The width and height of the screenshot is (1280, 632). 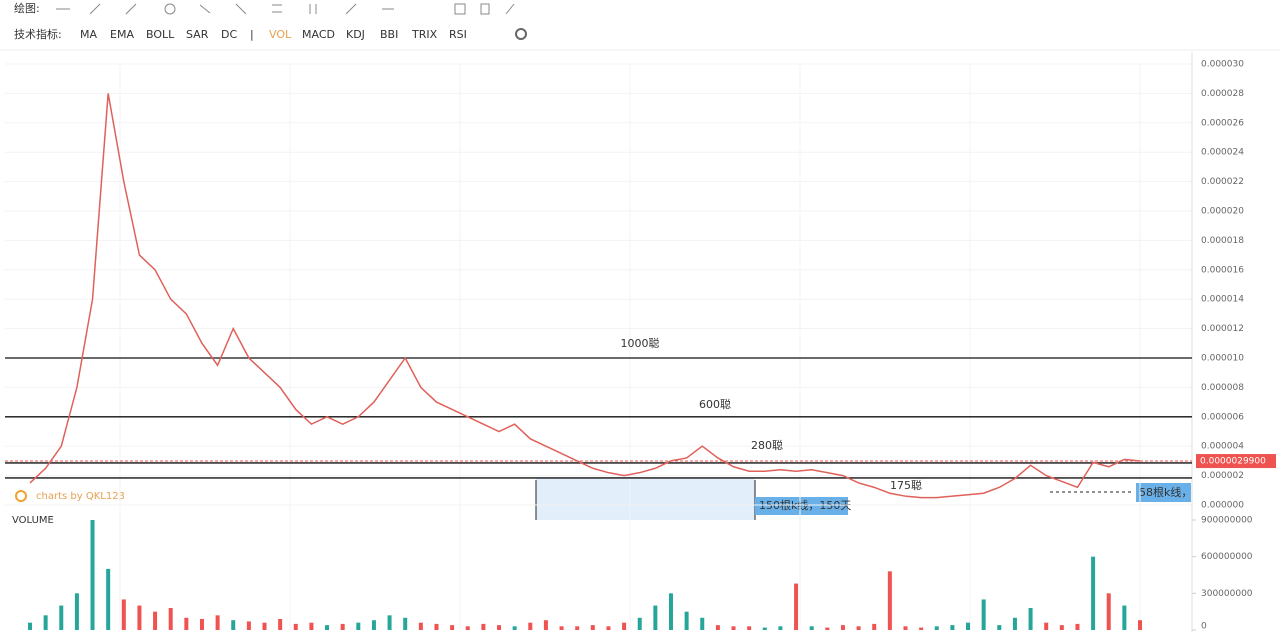 What do you see at coordinates (640, 343) in the screenshot?
I see `level-label: 1000聪` at bounding box center [640, 343].